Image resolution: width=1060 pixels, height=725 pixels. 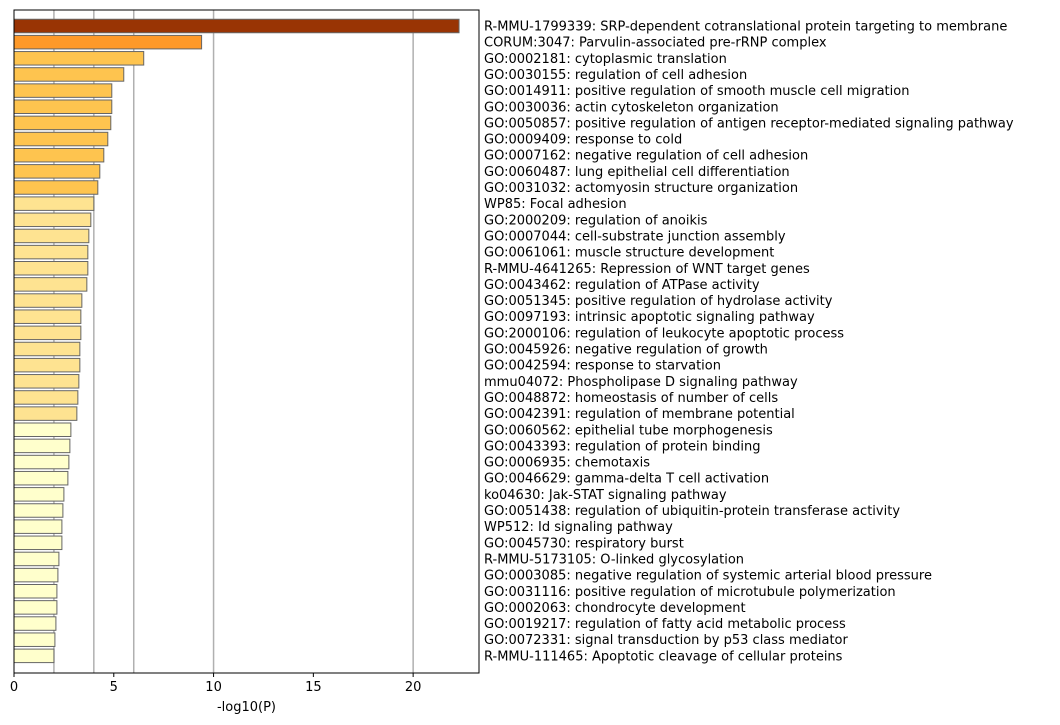 I want to click on term-label: ko04630: Jak-STAT signaling pathway, so click(x=605, y=495).